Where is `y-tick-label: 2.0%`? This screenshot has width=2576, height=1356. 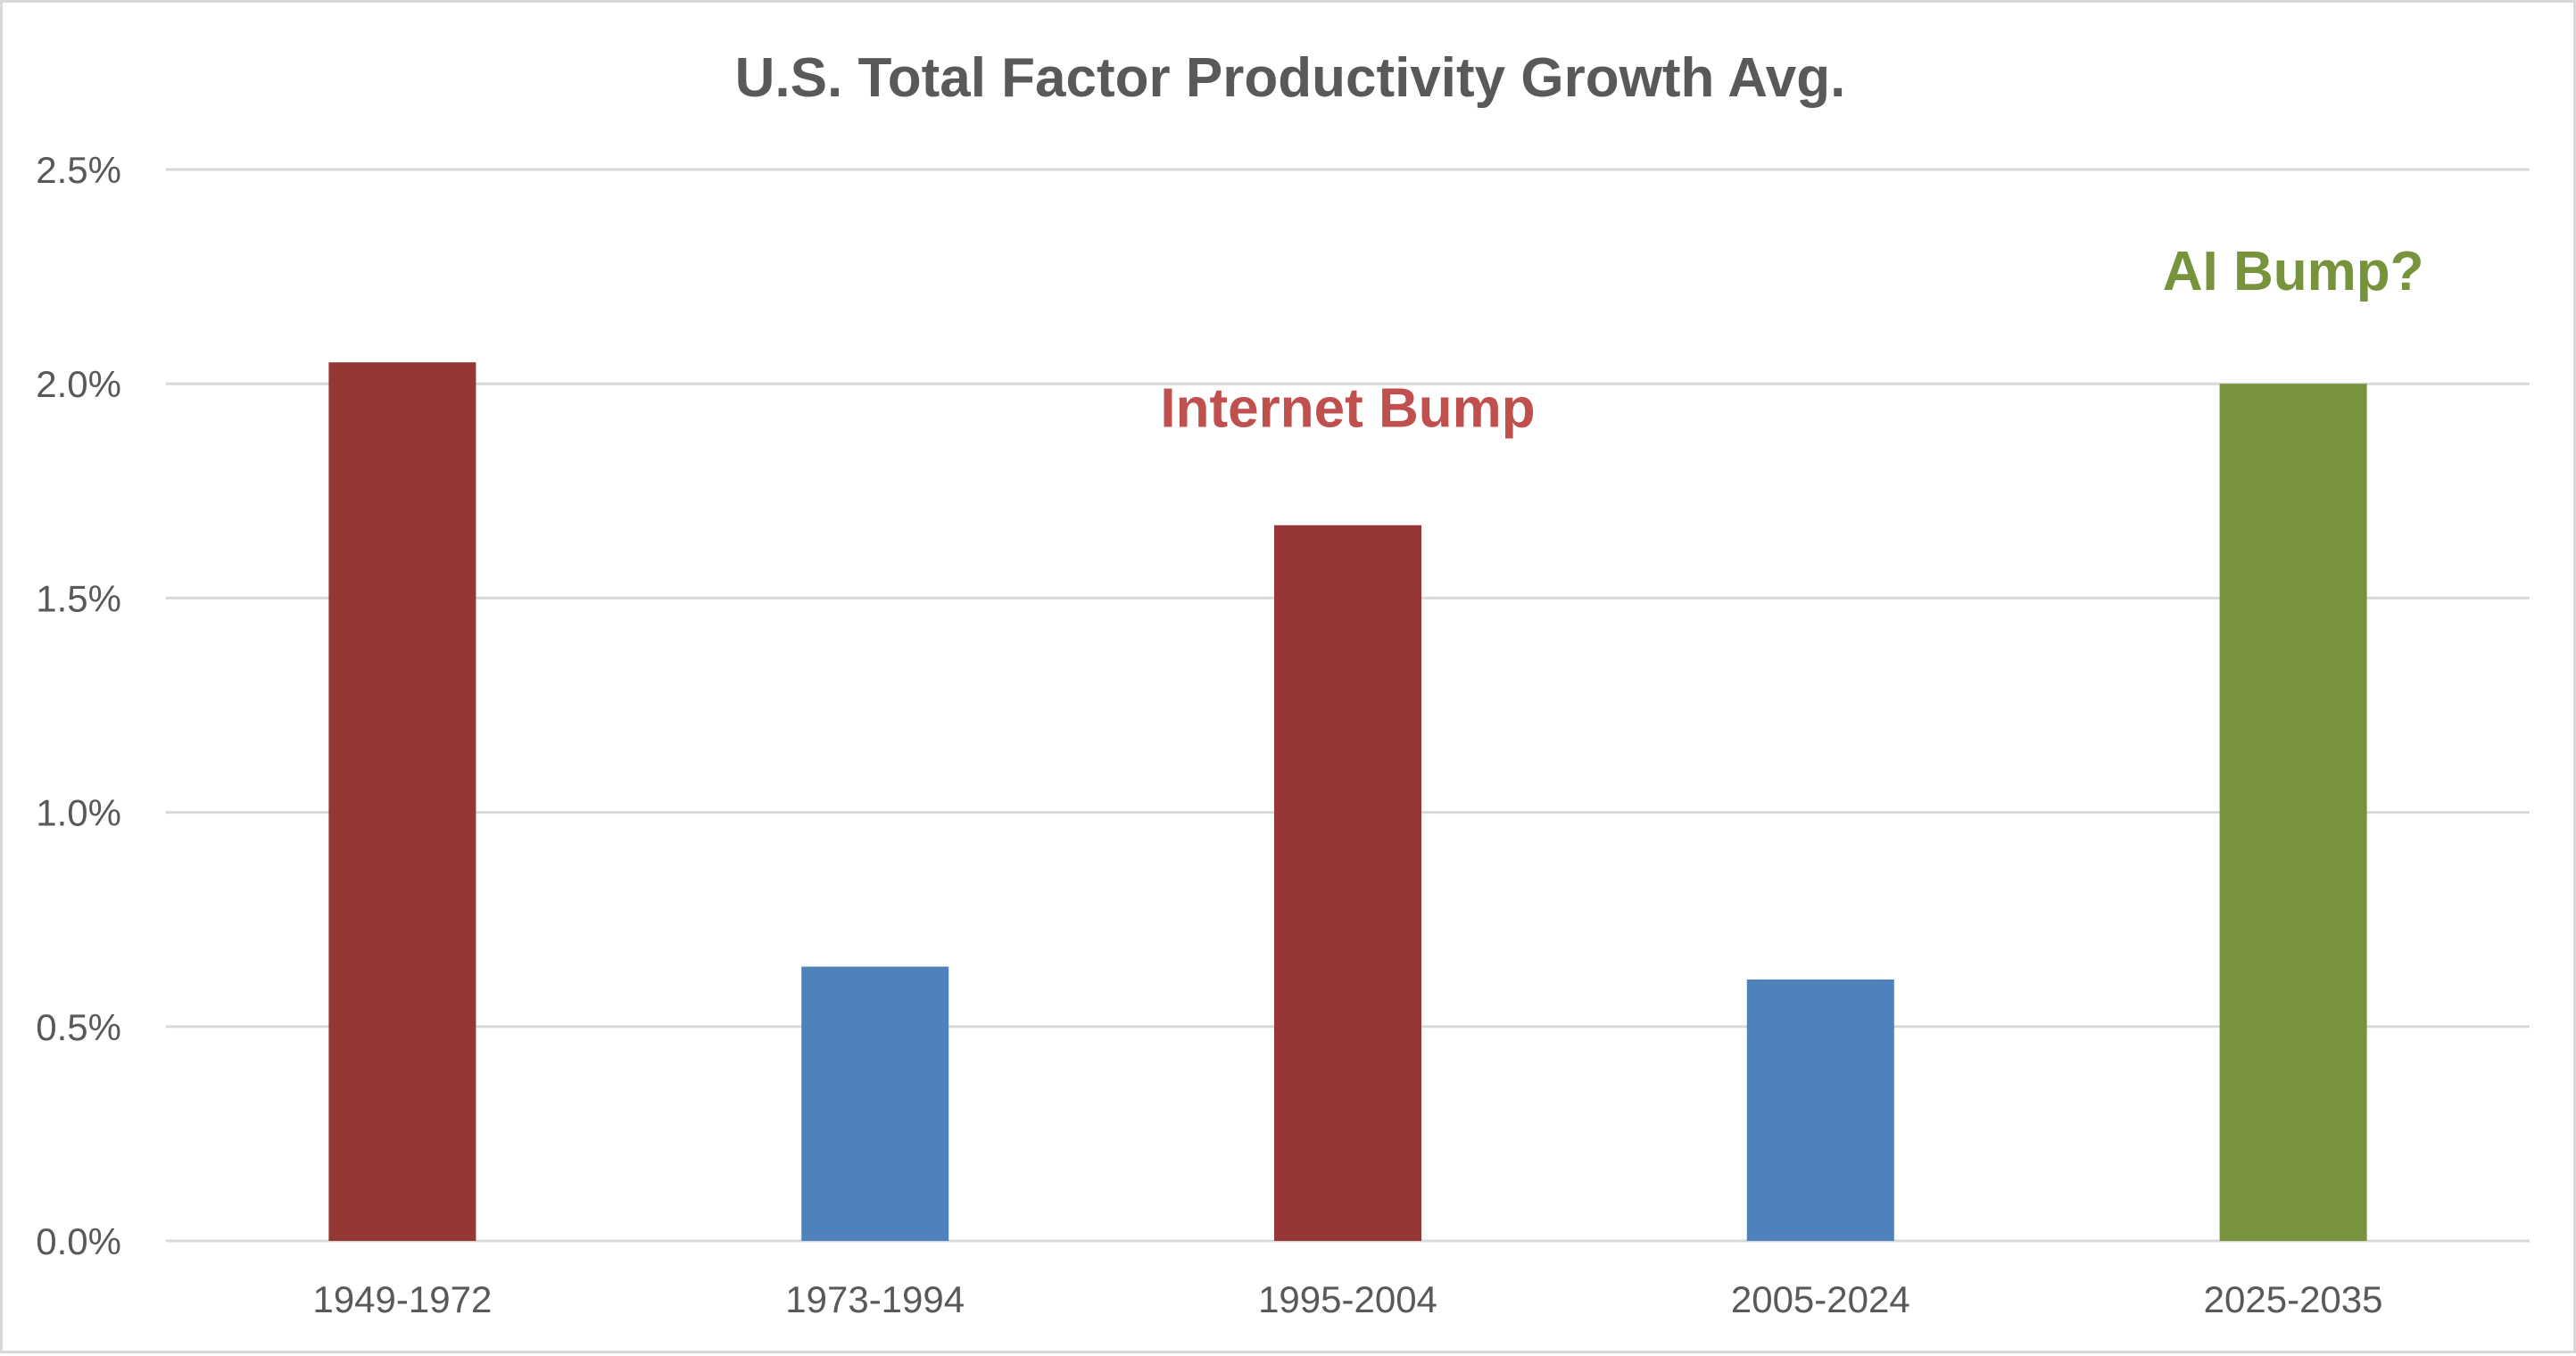 y-tick-label: 2.0% is located at coordinates (78, 384).